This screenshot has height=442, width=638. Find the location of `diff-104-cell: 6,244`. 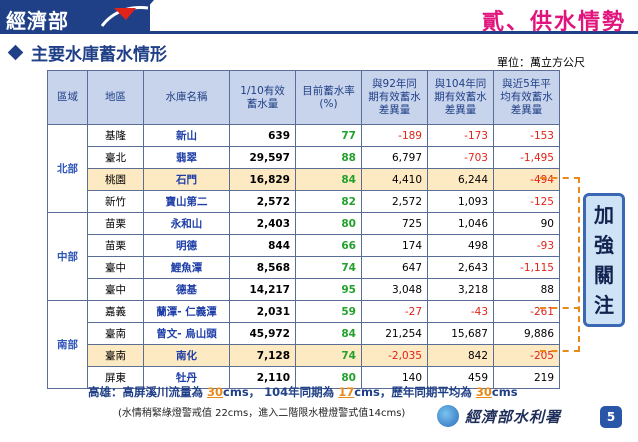

diff-104-cell: 6,244 is located at coordinates (460, 179).